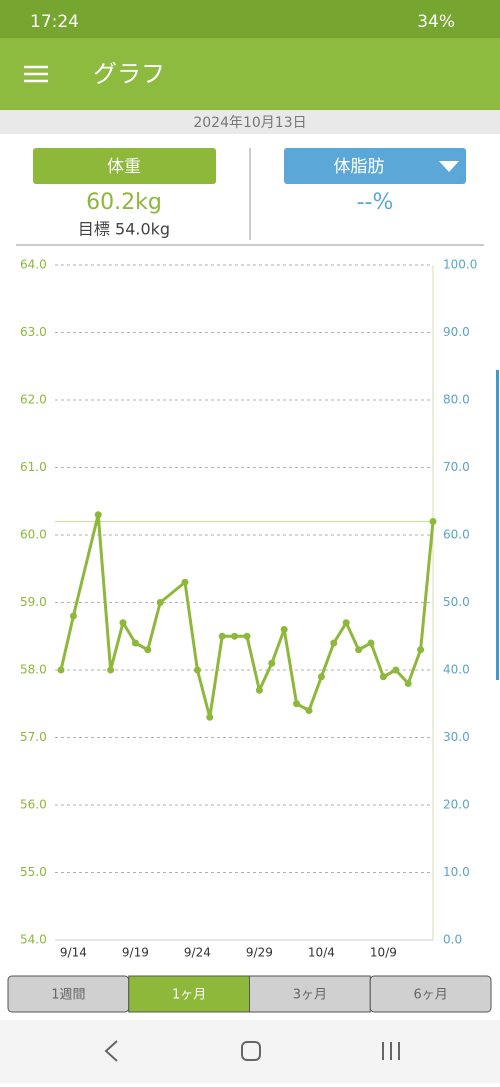  What do you see at coordinates (33, 940) in the screenshot?
I see `y-tick-label: 54.0` at bounding box center [33, 940].